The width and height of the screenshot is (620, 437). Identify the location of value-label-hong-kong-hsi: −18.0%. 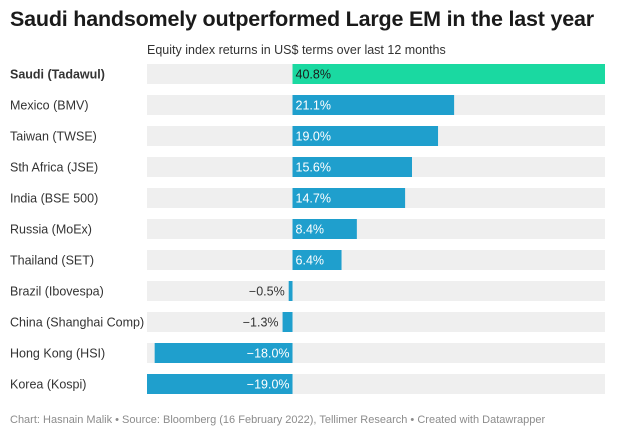
(268, 354).